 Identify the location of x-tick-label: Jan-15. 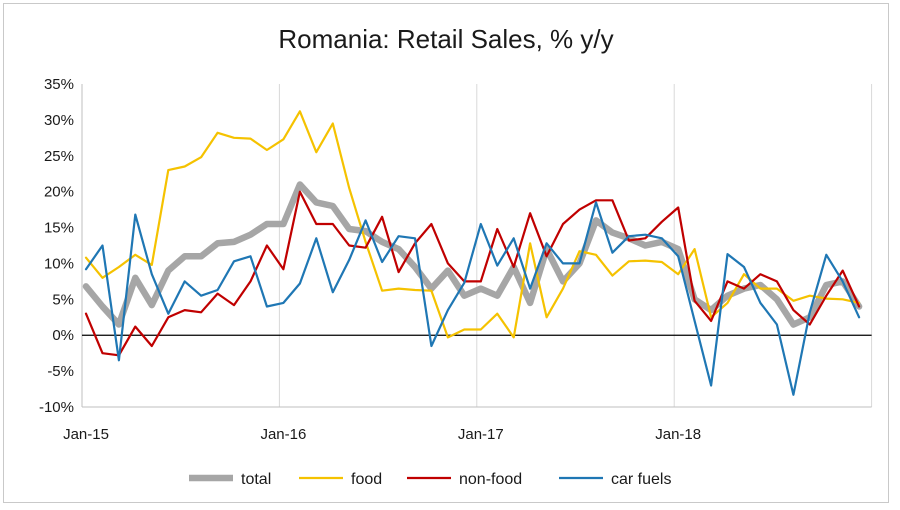
(86, 434).